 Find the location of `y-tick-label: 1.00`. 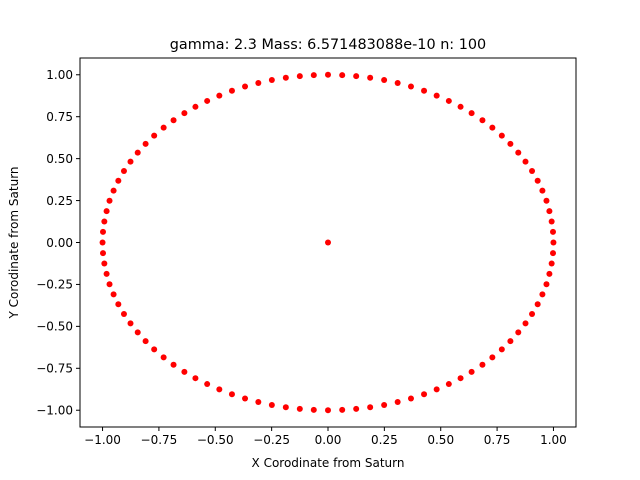

y-tick-label: 1.00 is located at coordinates (59, 75).